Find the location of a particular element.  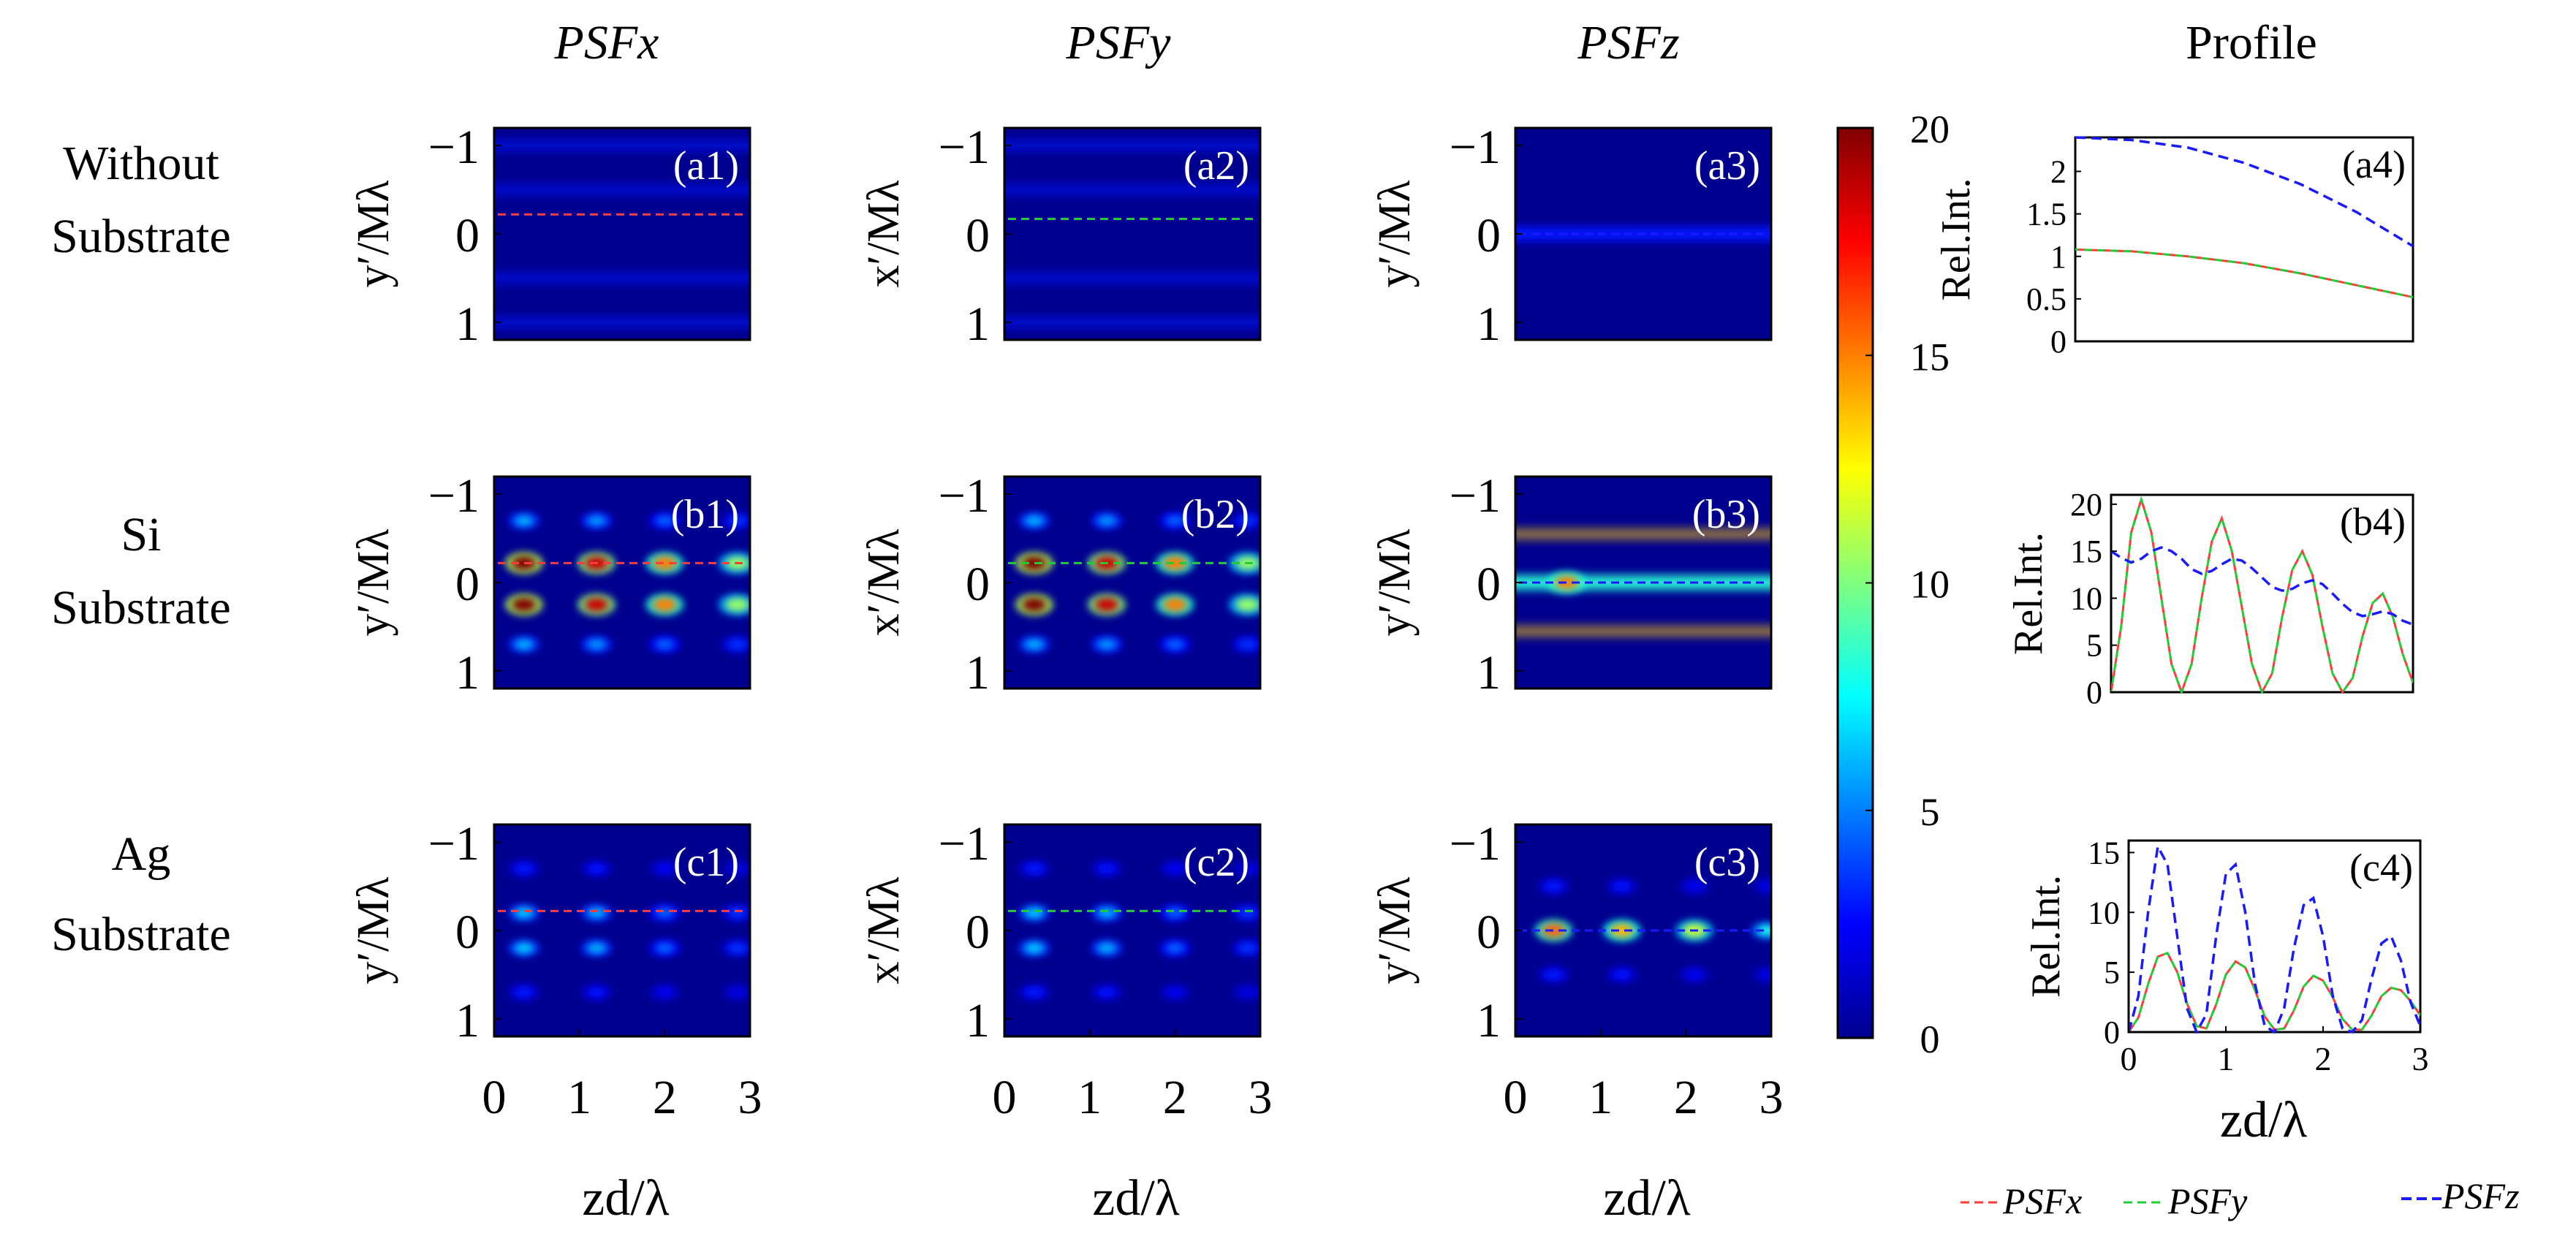

profile-series-psfx is located at coordinates (2244, 273).